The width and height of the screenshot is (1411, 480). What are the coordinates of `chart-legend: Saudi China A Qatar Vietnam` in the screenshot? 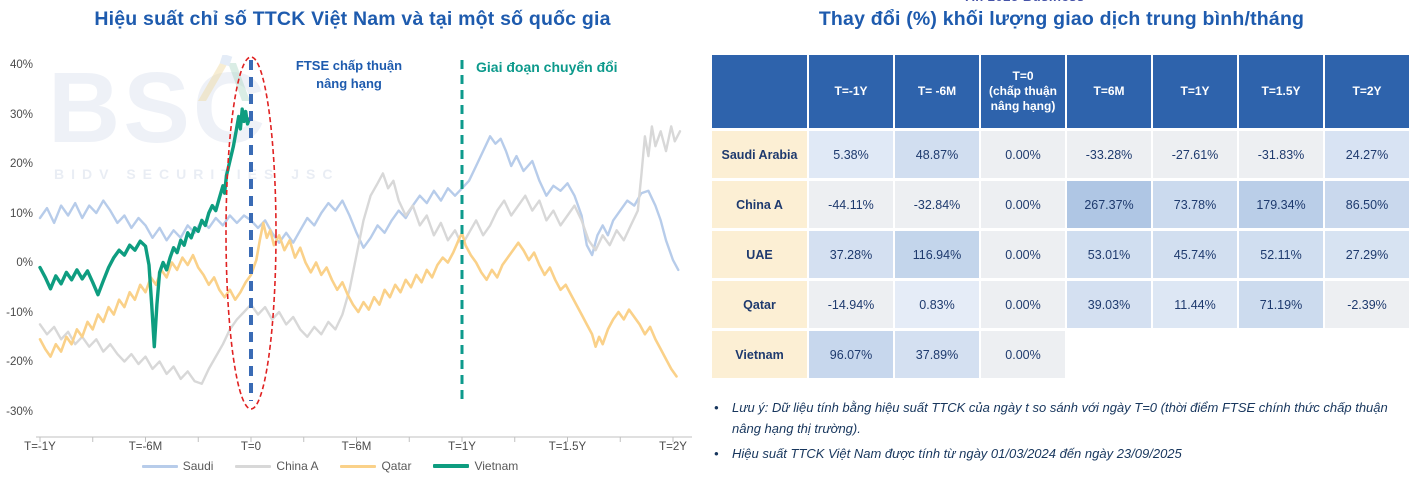 It's located at (340, 466).